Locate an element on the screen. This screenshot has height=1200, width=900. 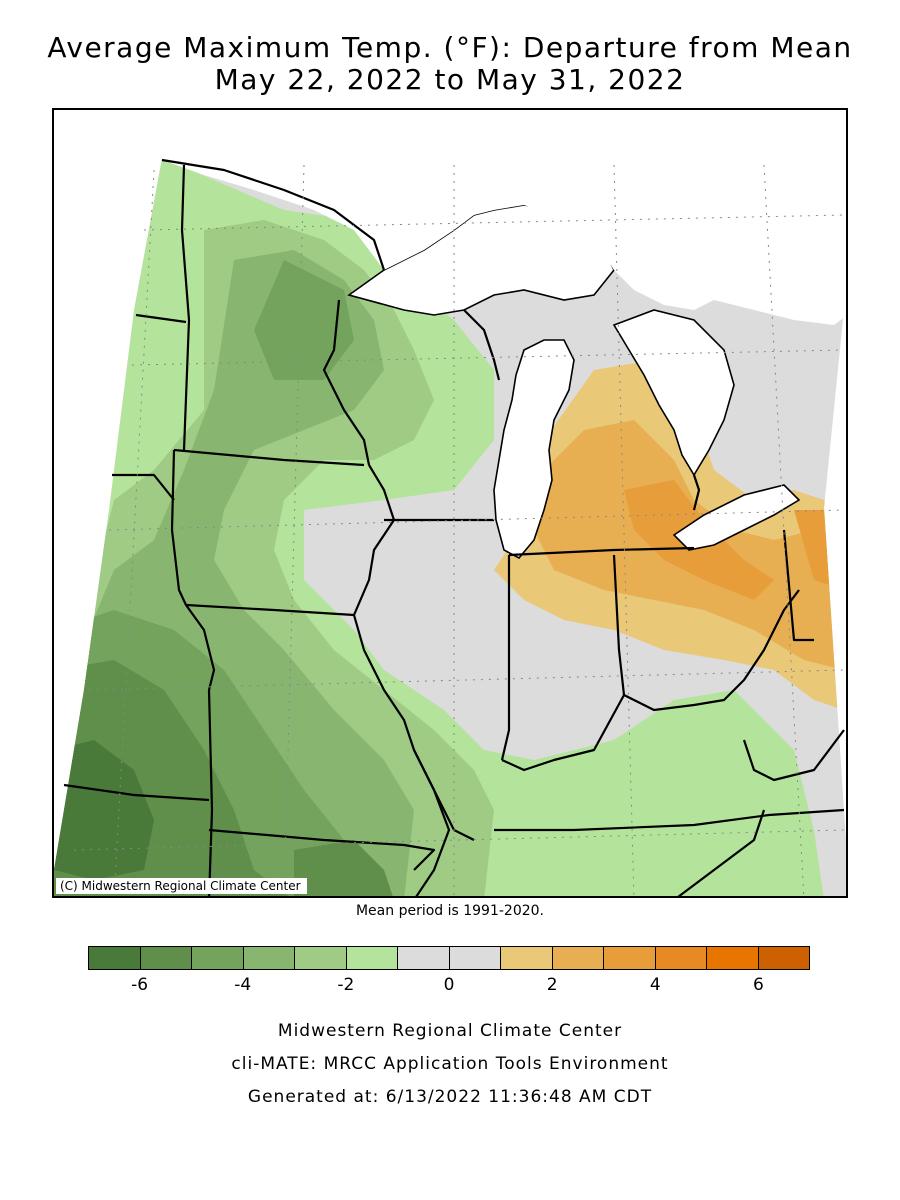
copyright-notice: (C) Midwestern Regional Climate Center is located at coordinates (181, 886).